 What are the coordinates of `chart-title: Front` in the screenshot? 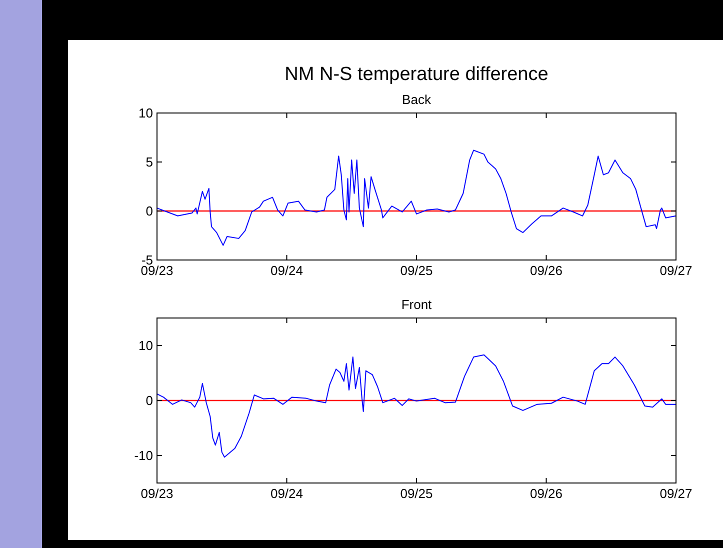 It's located at (416, 304).